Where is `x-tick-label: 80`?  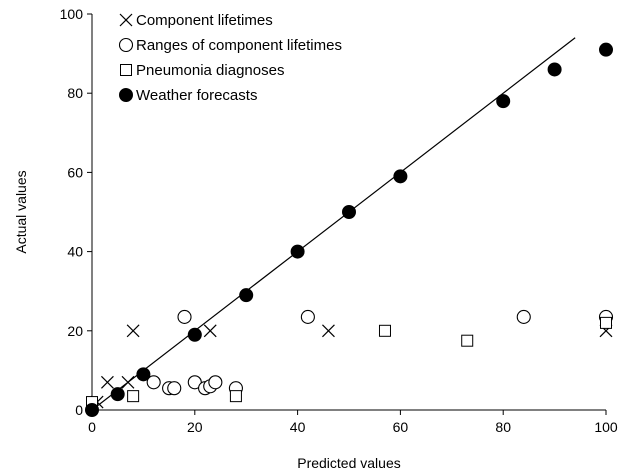 x-tick-label: 80 is located at coordinates (503, 427).